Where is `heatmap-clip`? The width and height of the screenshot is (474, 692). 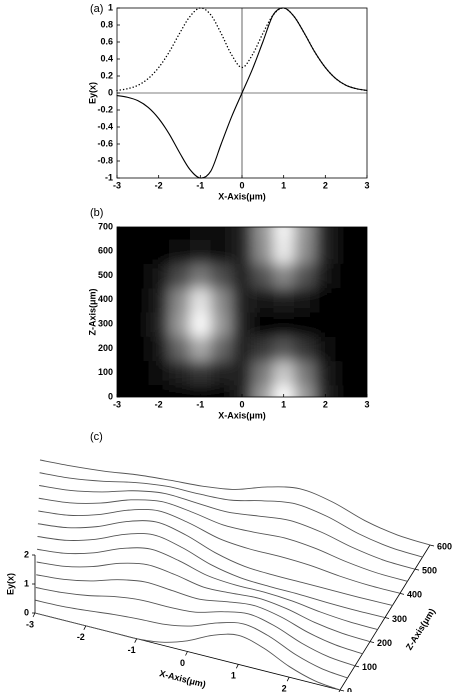
heatmap-clip is located at coordinates (242, 312).